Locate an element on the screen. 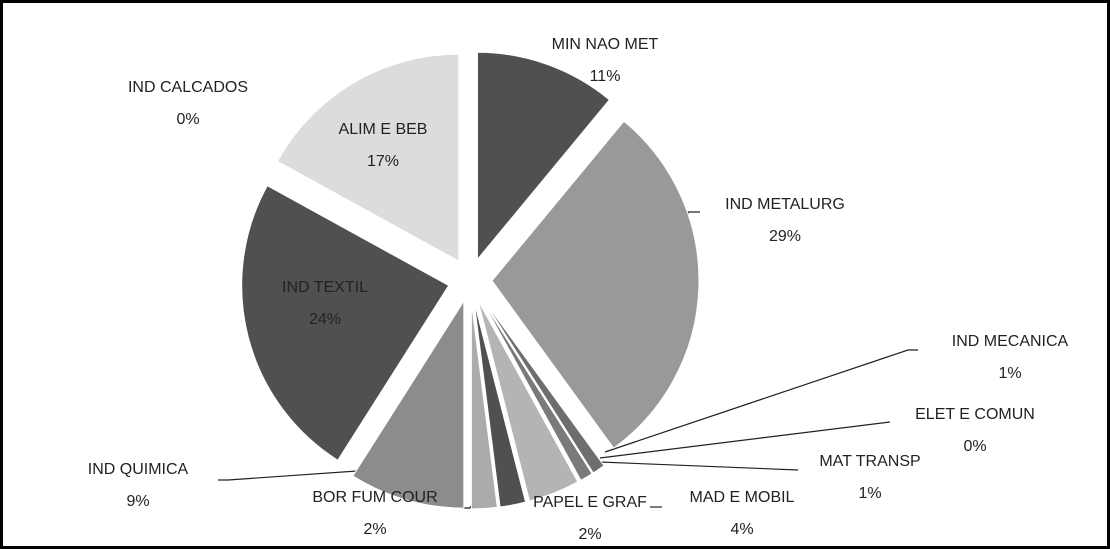 The height and width of the screenshot is (549, 1110). slice-label: ELET E COMUN is located at coordinates (975, 414).